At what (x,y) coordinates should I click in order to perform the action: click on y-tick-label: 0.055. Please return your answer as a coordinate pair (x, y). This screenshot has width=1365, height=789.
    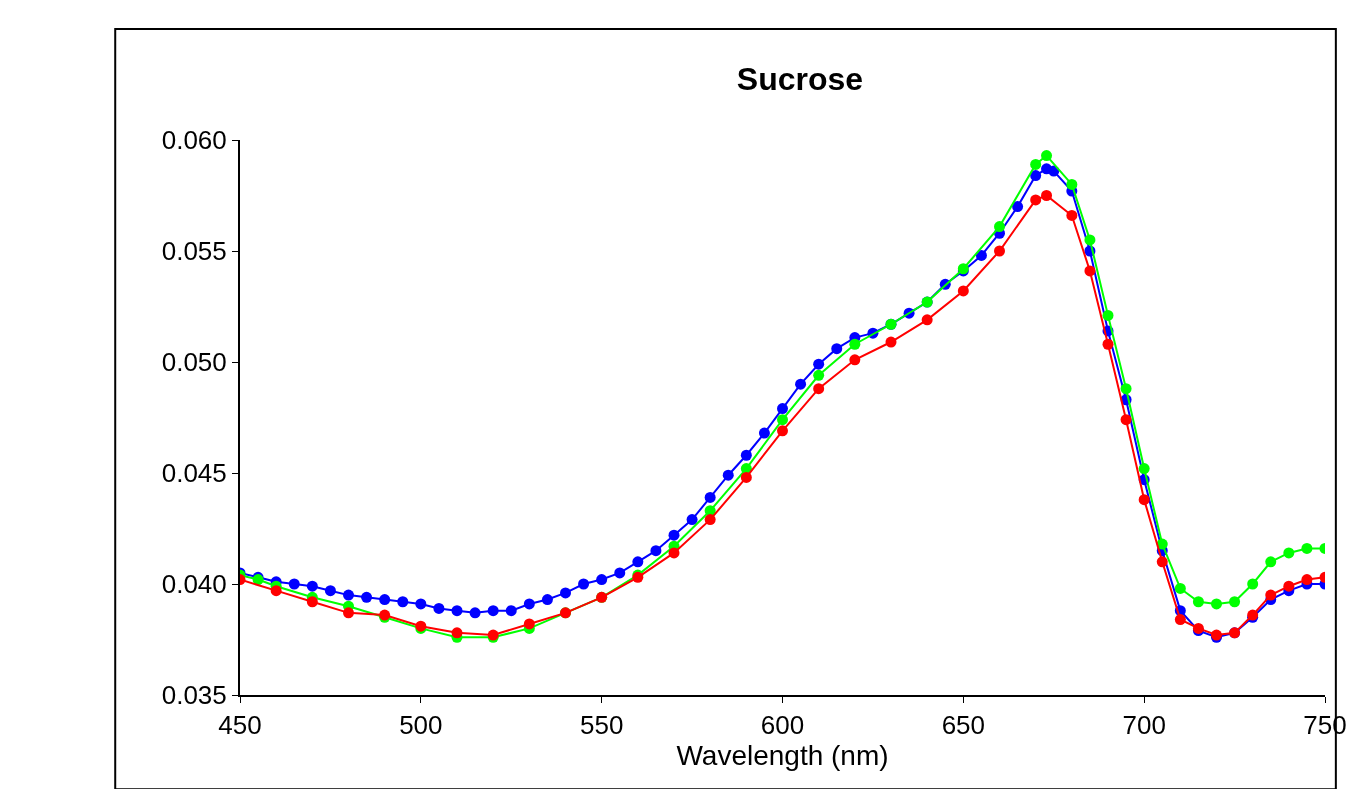
    Looking at the image, I should click on (194, 251).